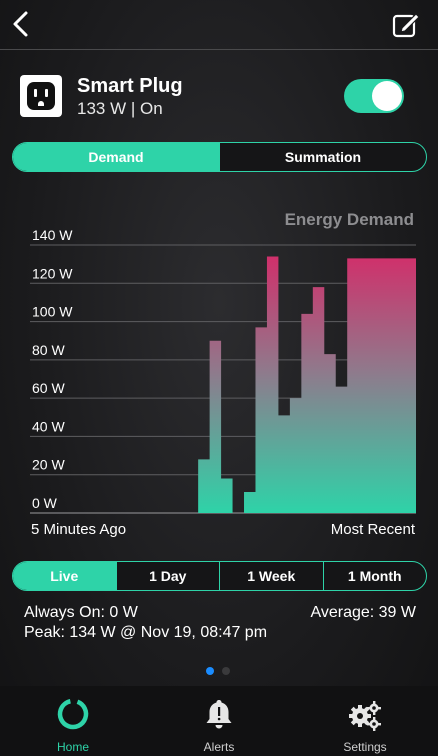 This screenshot has height=756, width=438. What do you see at coordinates (349, 219) in the screenshot?
I see `chart-title: Energy Demand` at bounding box center [349, 219].